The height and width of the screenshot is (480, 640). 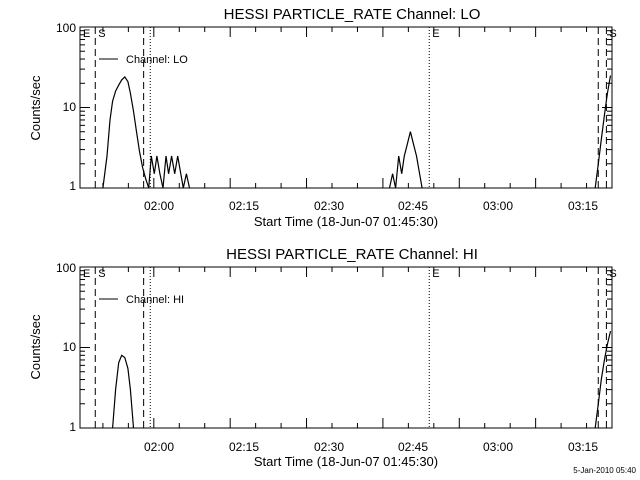 What do you see at coordinates (352, 14) in the screenshot?
I see `panel-title: HESSI PARTICLE_RATE Channel: LO` at bounding box center [352, 14].